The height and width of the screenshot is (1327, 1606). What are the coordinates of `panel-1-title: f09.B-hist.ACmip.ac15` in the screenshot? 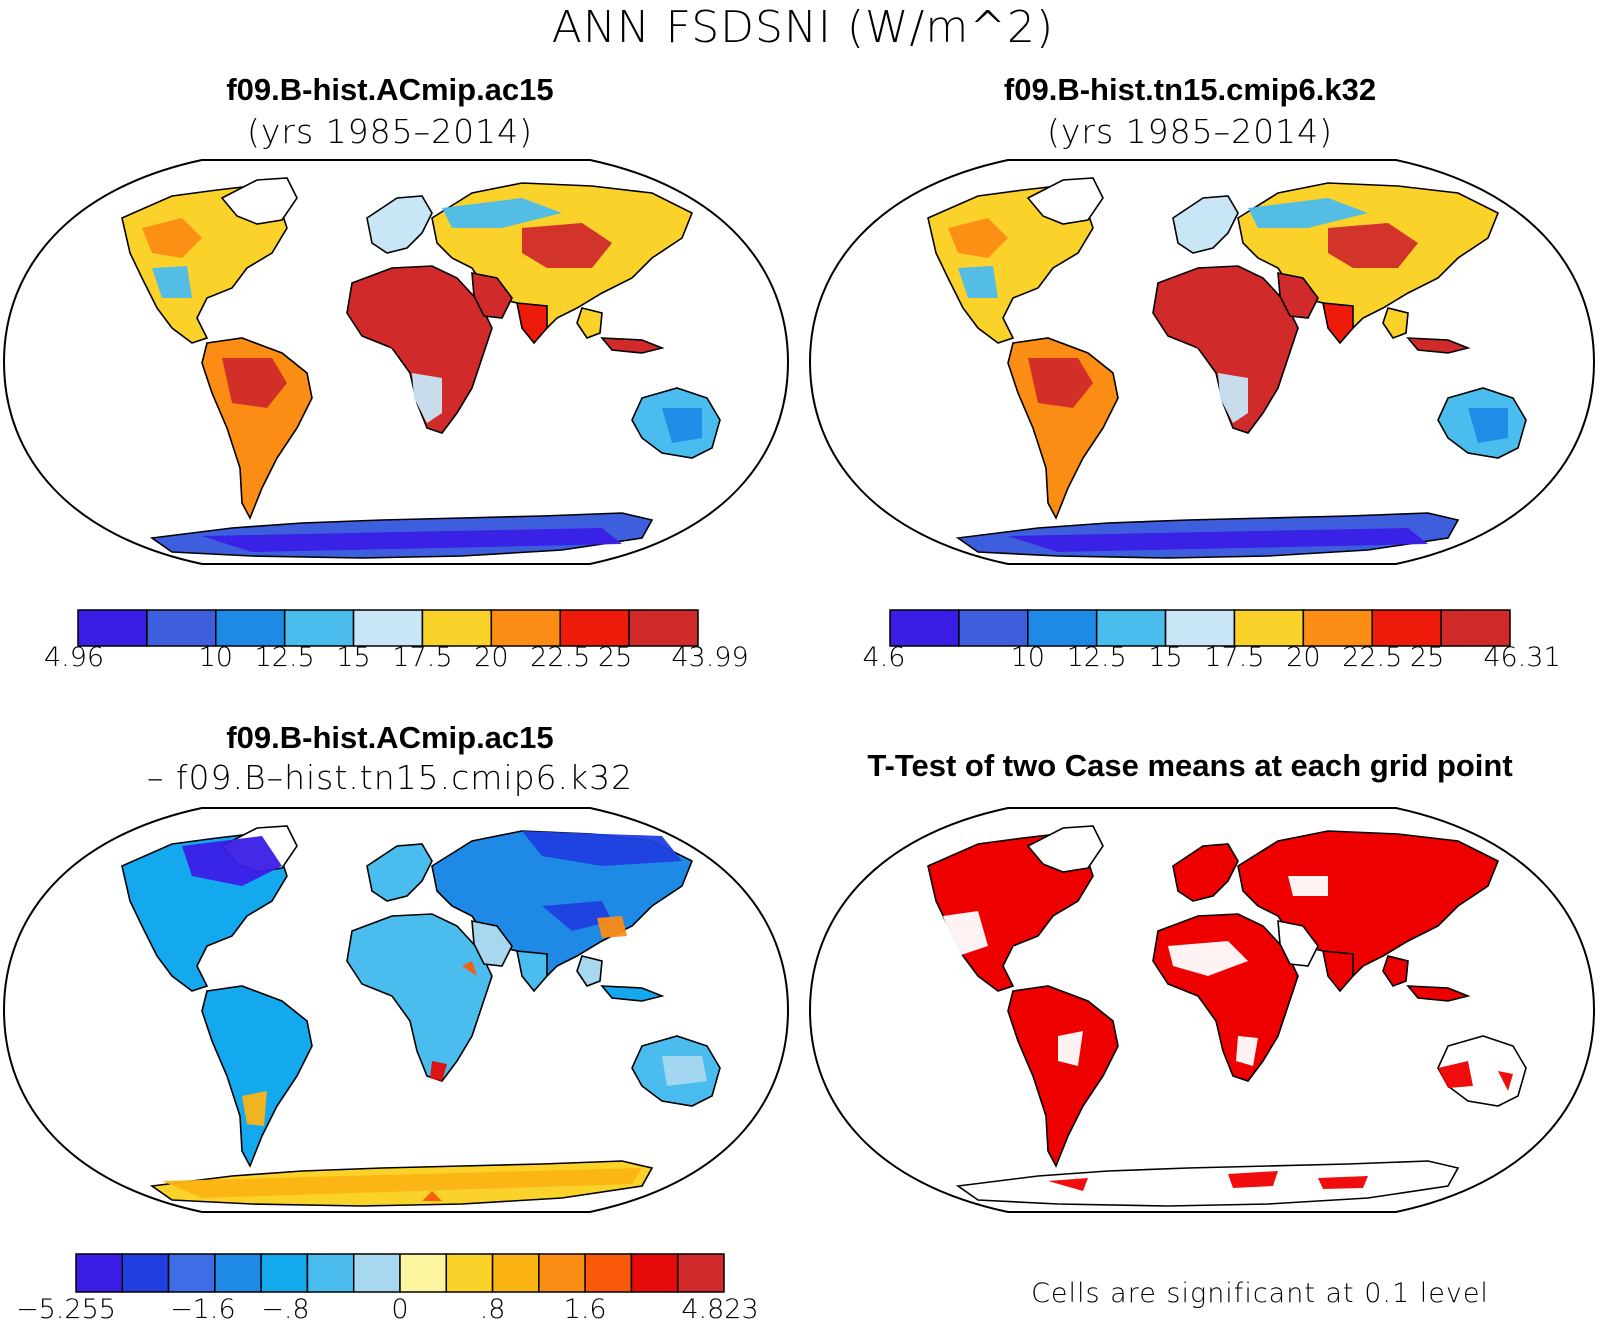 It's located at (390, 89).